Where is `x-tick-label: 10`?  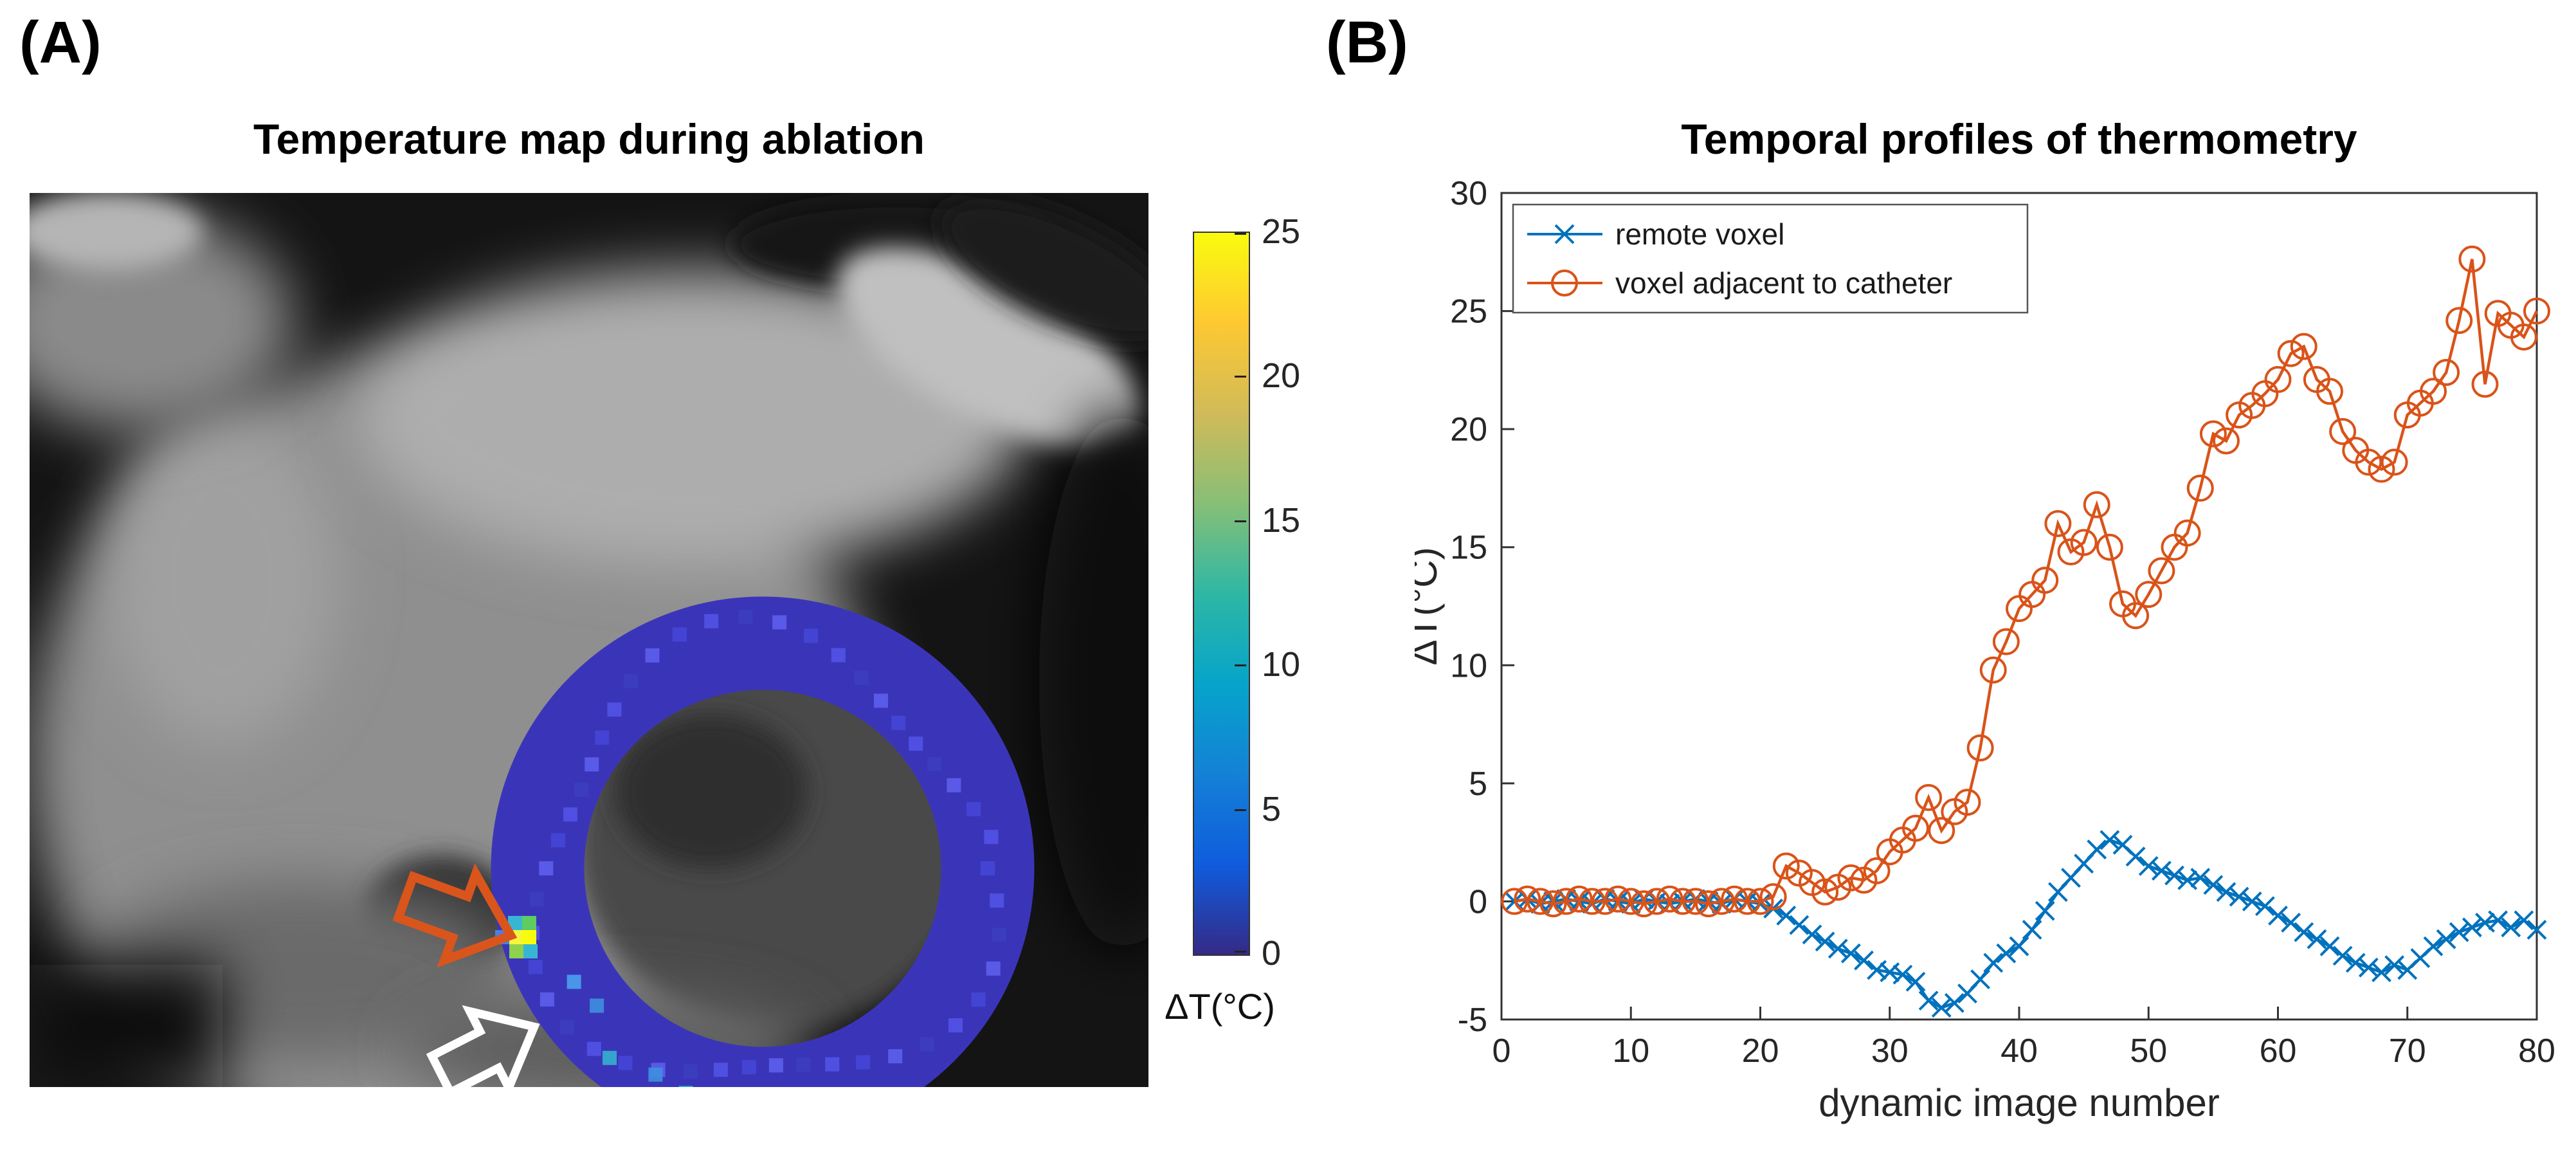 x-tick-label: 10 is located at coordinates (1630, 1051).